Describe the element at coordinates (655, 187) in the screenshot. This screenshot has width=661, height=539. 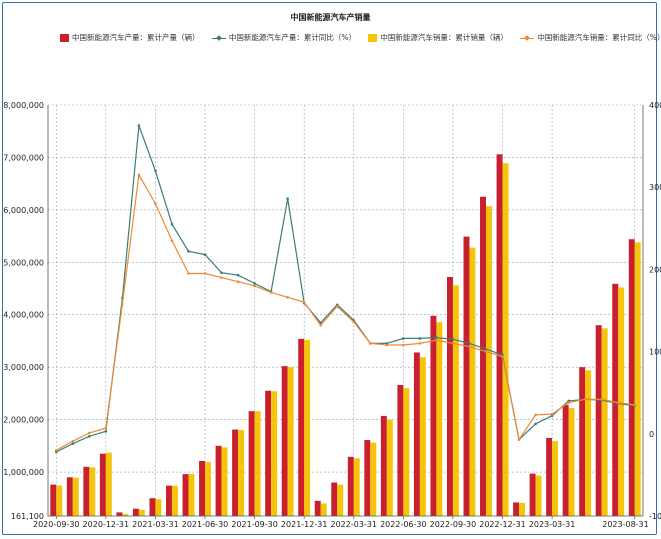
I see `y-right-tick-label: 300` at that location.